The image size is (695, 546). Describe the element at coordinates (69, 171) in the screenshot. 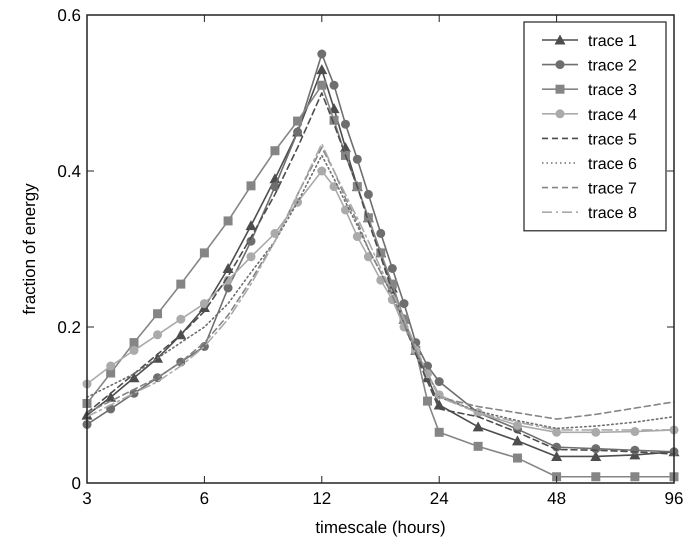

I see `y-tick-label: 0.4` at that location.